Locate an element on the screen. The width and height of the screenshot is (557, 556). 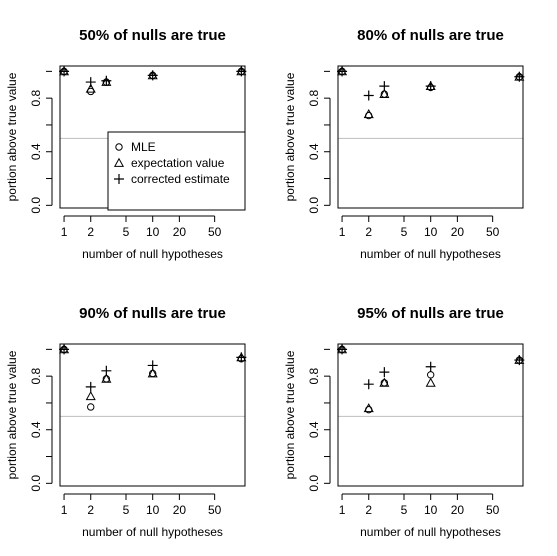
chart-title: 50% of nulls are true is located at coordinates (152, 35).